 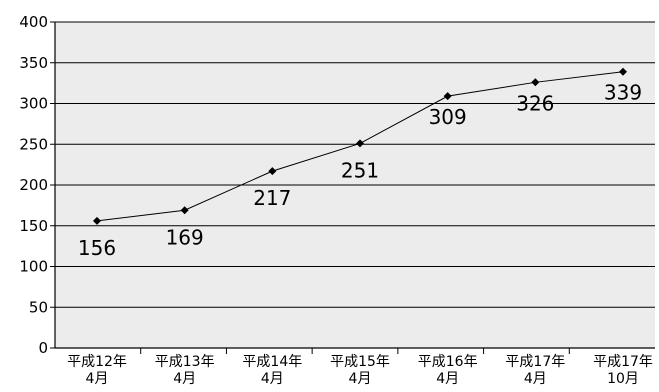 I want to click on x-tick-label-line1: 平成12年, so click(x=97, y=362).